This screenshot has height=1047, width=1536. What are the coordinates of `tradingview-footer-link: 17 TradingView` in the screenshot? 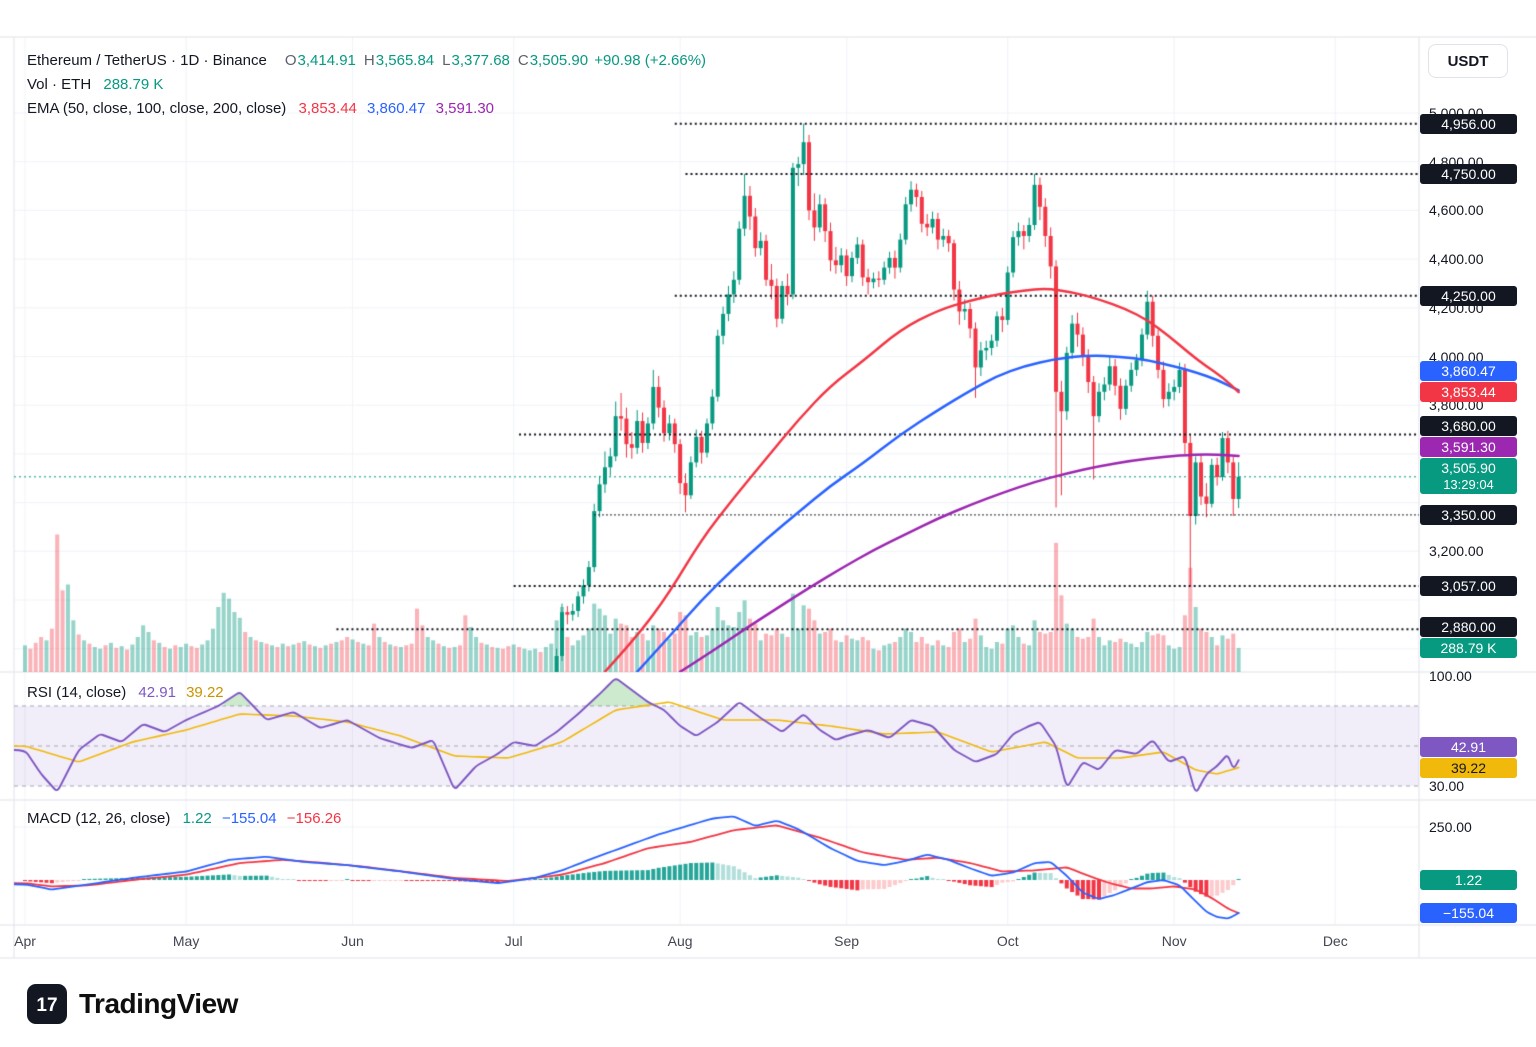 It's located at (132, 1004).